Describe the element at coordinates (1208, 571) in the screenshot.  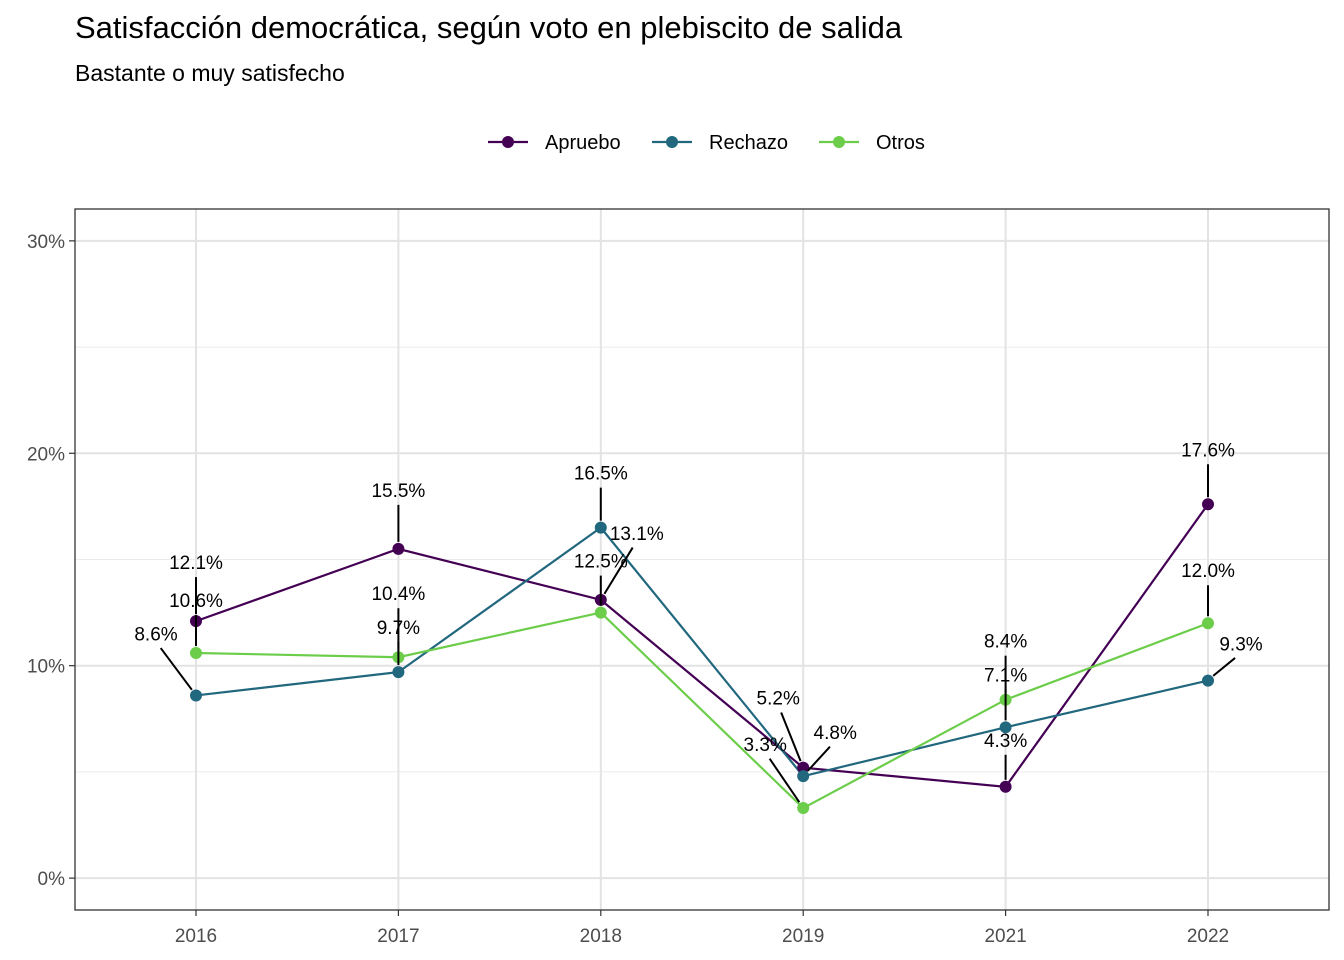
I see `data-label: 12.0%` at that location.